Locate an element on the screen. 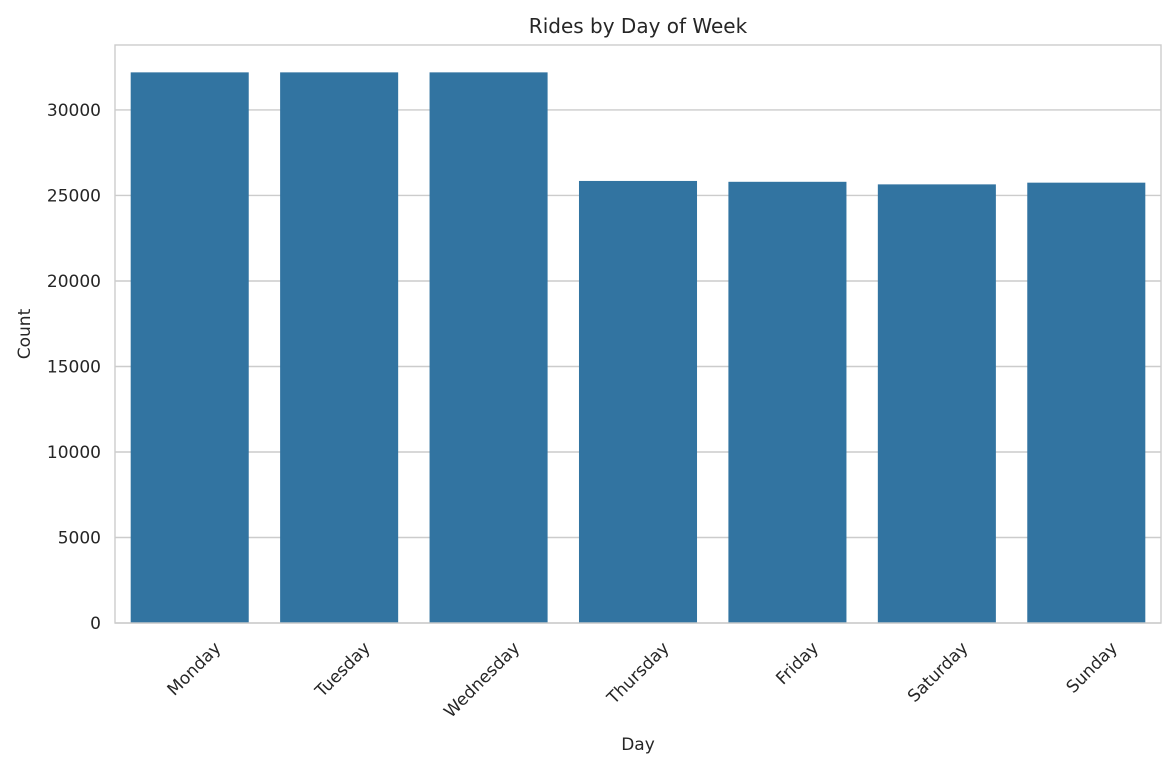  bar-wednesday is located at coordinates (488, 347).